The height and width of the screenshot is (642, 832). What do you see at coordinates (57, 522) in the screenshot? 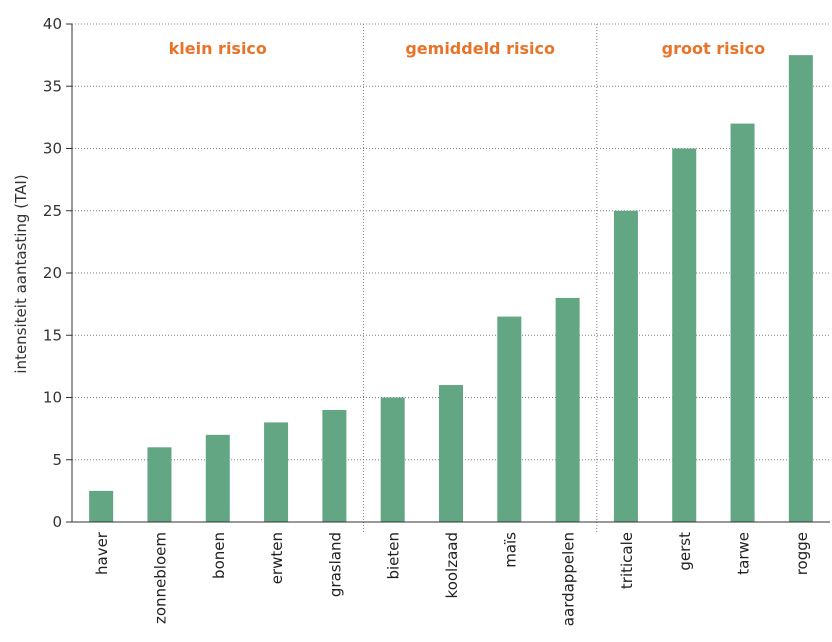
I see `y-tick-label: 0` at bounding box center [57, 522].